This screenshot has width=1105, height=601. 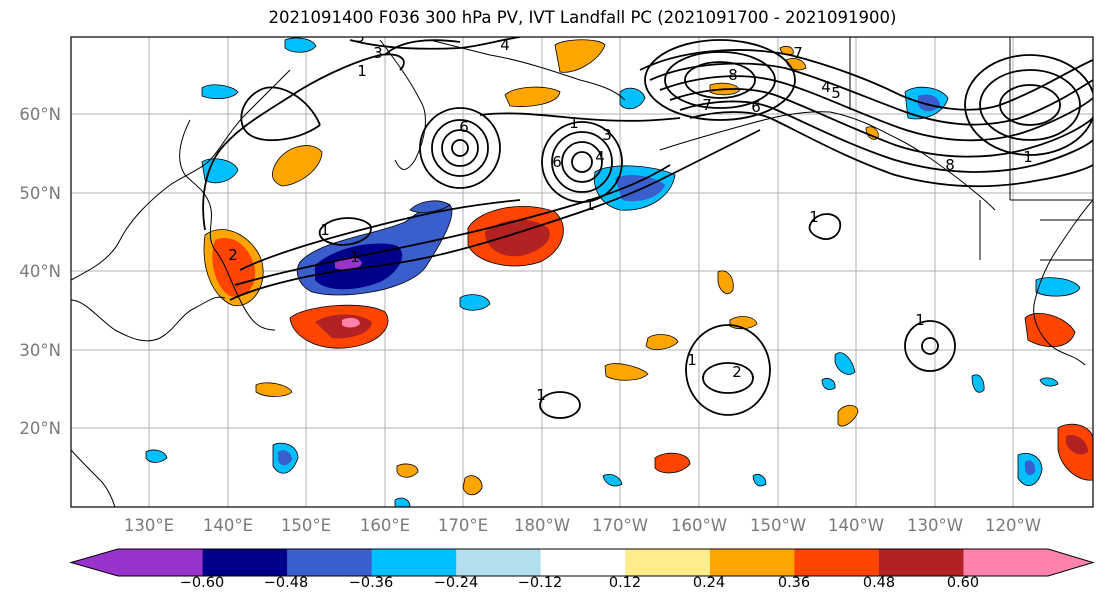 What do you see at coordinates (856, 525) in the screenshot?
I see `lon-label: 140°W` at bounding box center [856, 525].